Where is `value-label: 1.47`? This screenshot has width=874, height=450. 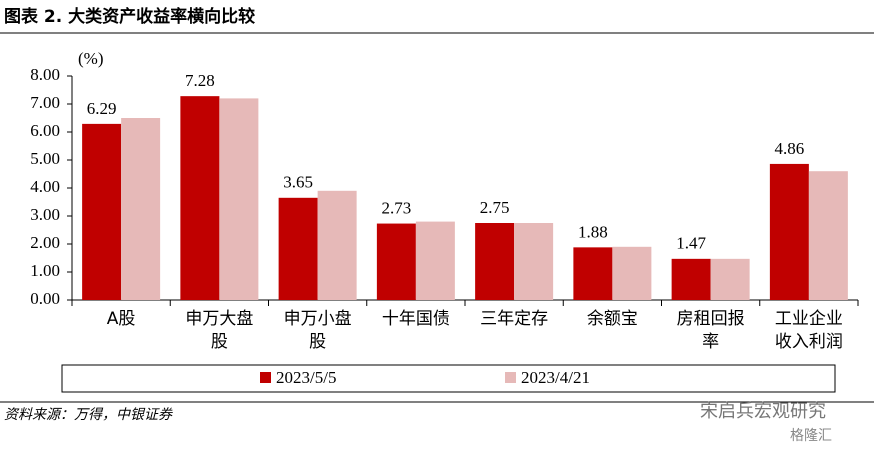 value-label: 1.47 is located at coordinates (691, 243).